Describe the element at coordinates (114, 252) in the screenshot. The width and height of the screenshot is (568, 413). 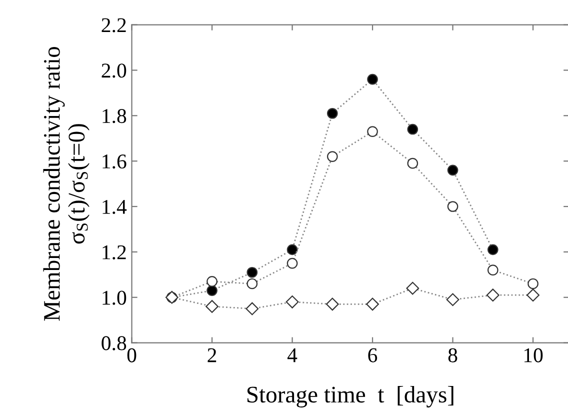
I see `y-tick-label: 1.2` at that location.